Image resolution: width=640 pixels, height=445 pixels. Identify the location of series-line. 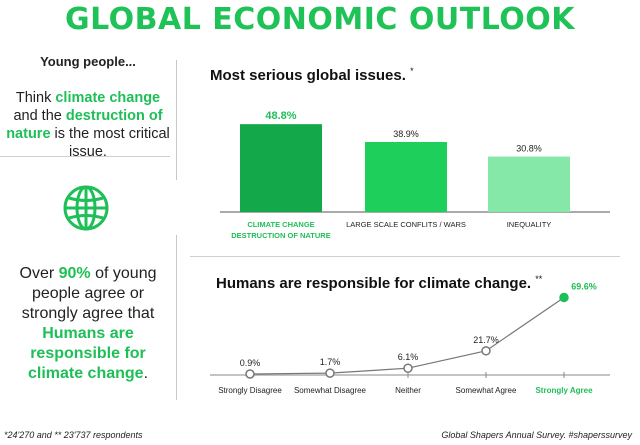
(407, 335).